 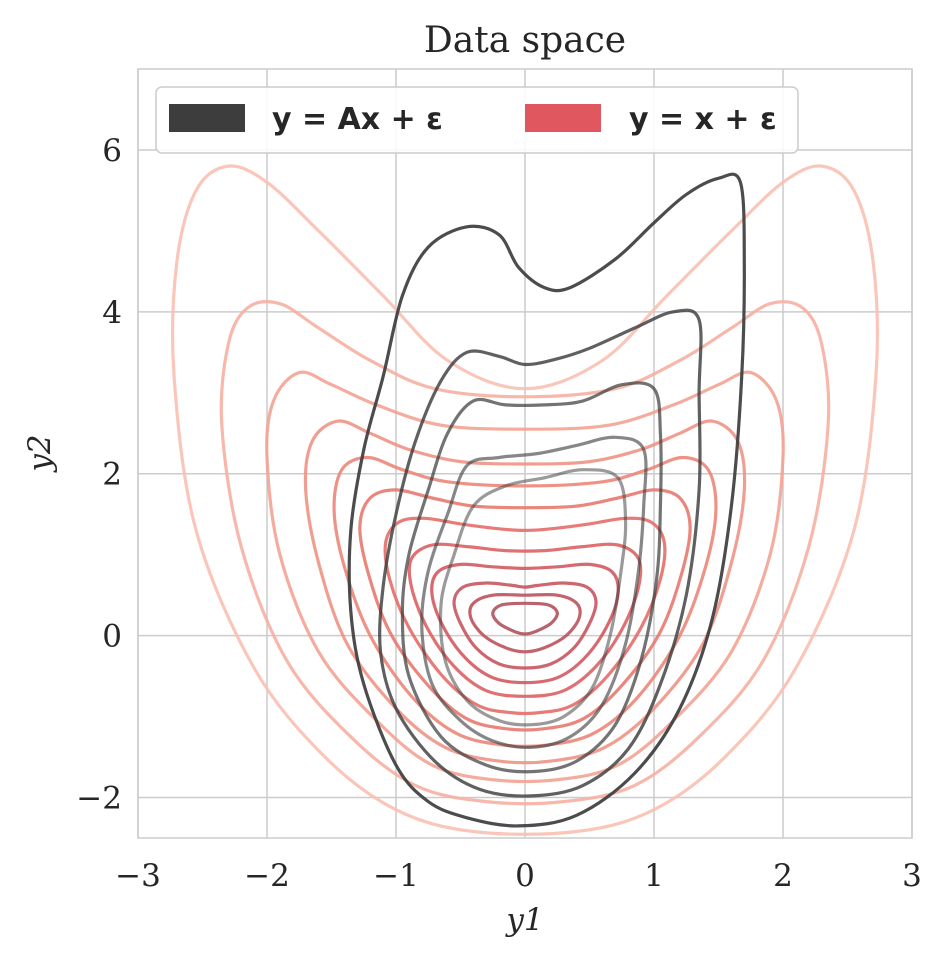 What do you see at coordinates (207, 118) in the screenshot?
I see `legend-swatch-ax` at bounding box center [207, 118].